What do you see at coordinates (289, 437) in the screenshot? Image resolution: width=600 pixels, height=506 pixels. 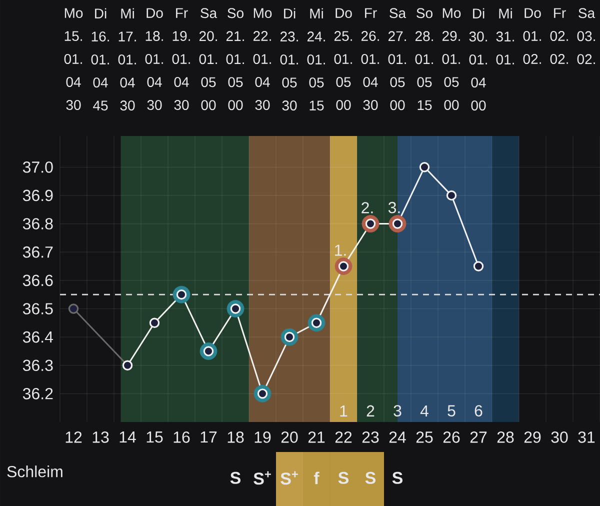 I see `x-tick-label: 20` at bounding box center [289, 437].